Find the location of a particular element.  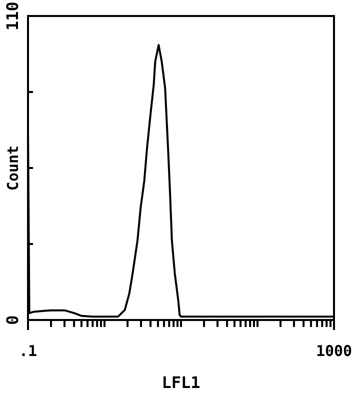

y-tick-label: 110 is located at coordinates (12, 16).